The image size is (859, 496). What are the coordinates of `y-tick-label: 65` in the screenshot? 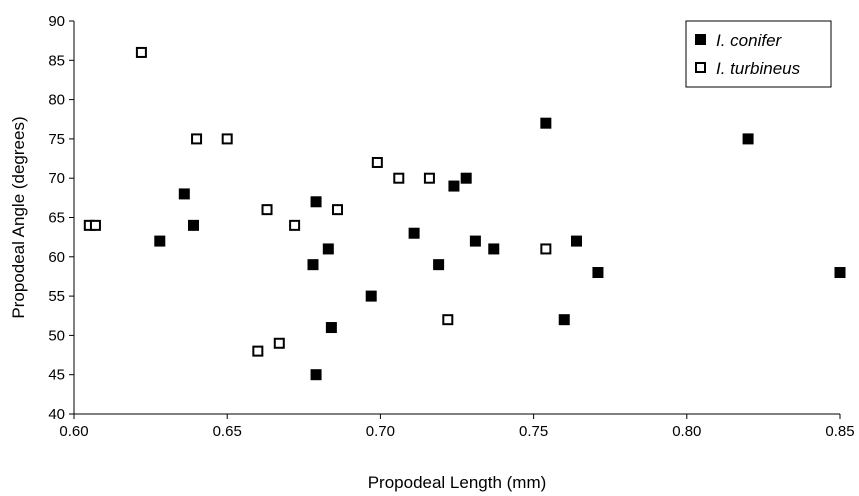 It's located at (56, 218).